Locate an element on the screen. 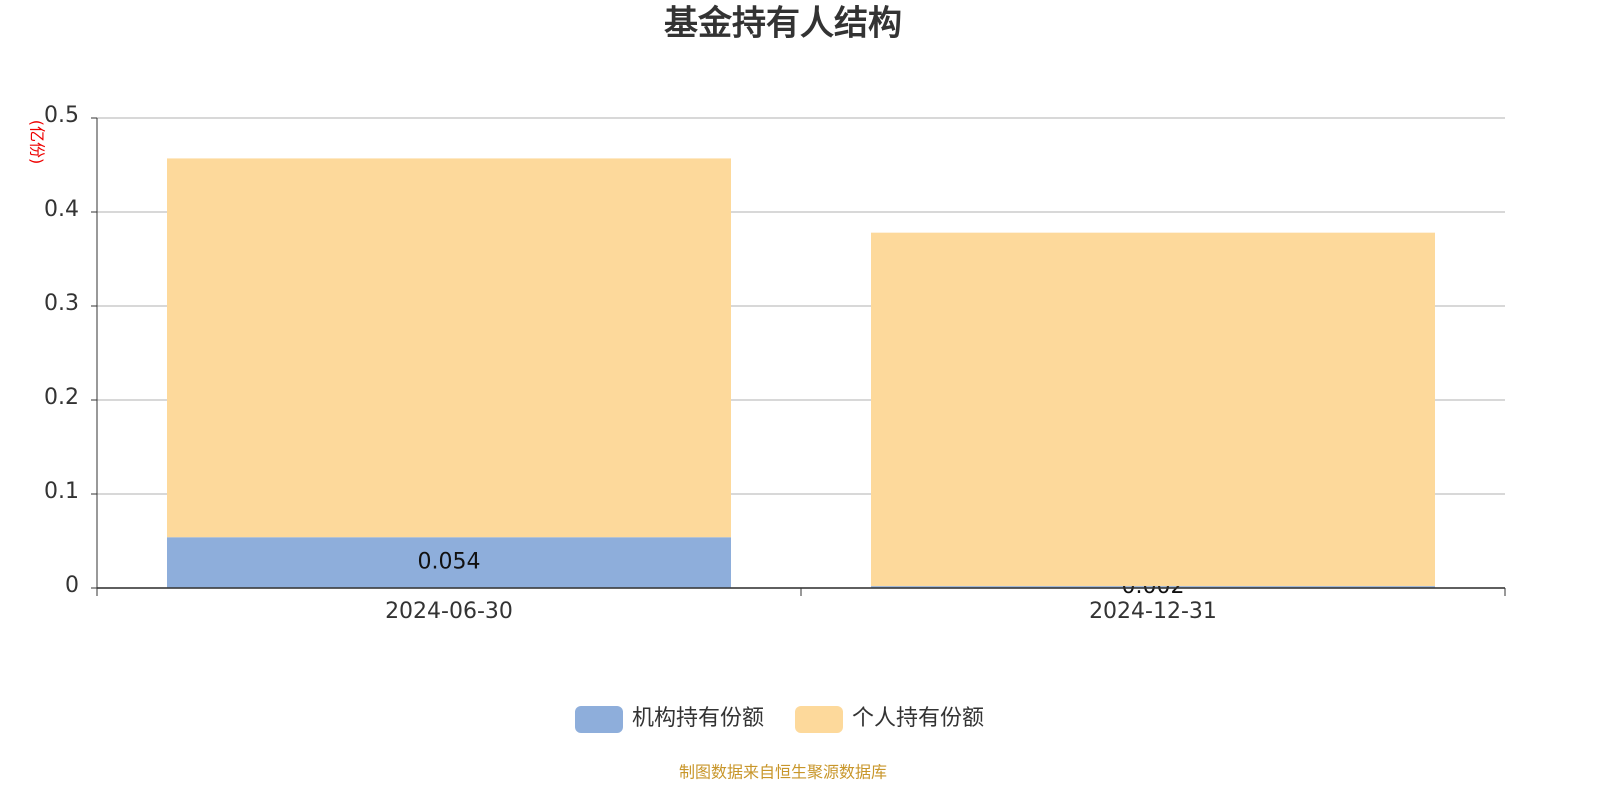 The image size is (1600, 800). legend-label: 个人持有份额 is located at coordinates (918, 718).